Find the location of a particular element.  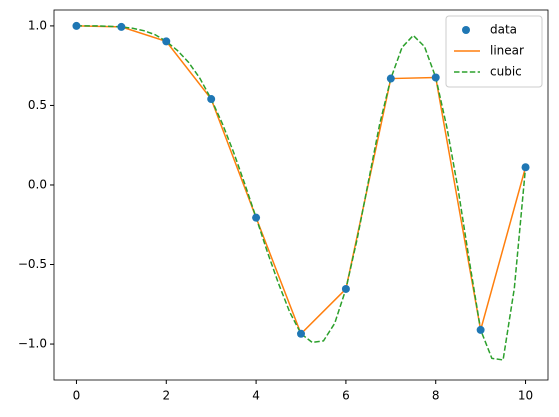

y-tick-label: −1.0 is located at coordinates (32, 344).